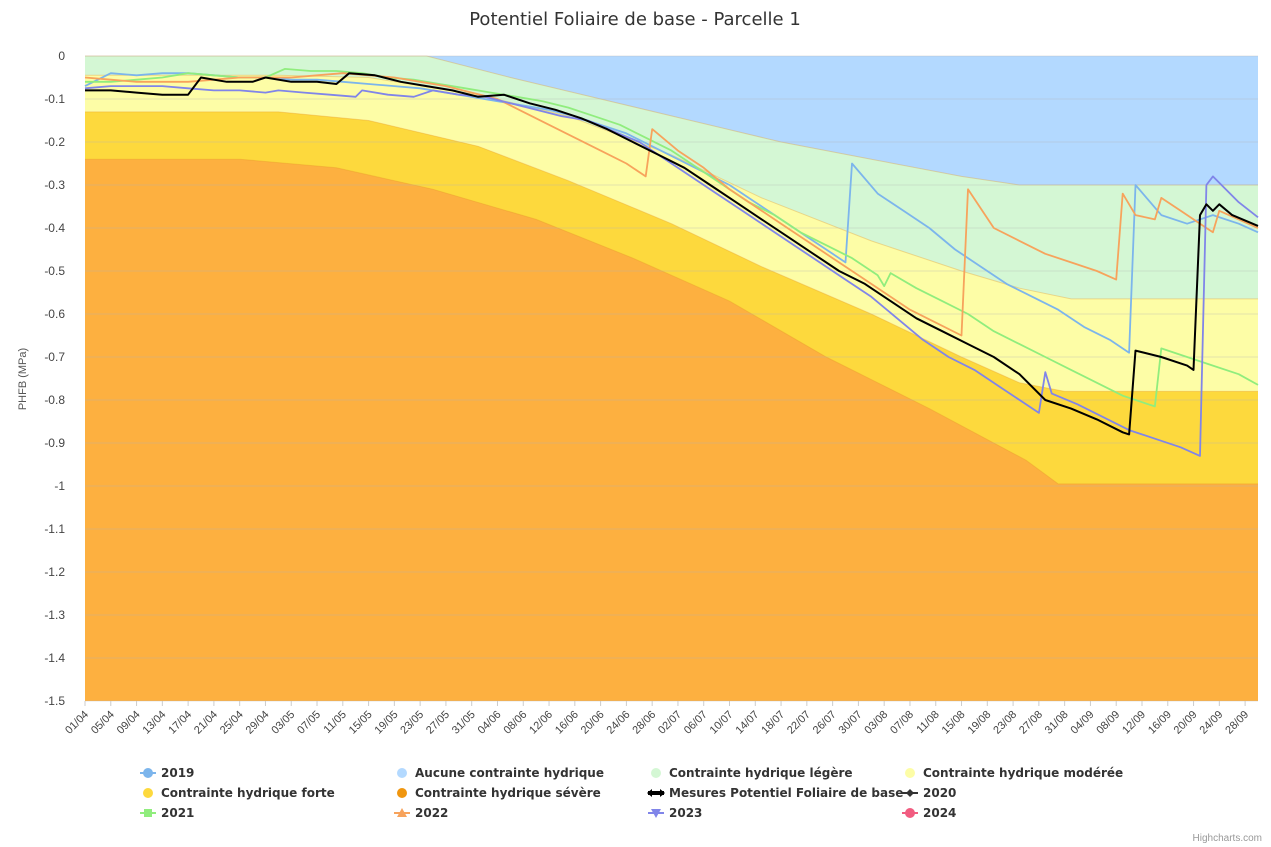  What do you see at coordinates (490, 723) in the screenshot?
I see `x-tick-label: 04/06` at bounding box center [490, 723].